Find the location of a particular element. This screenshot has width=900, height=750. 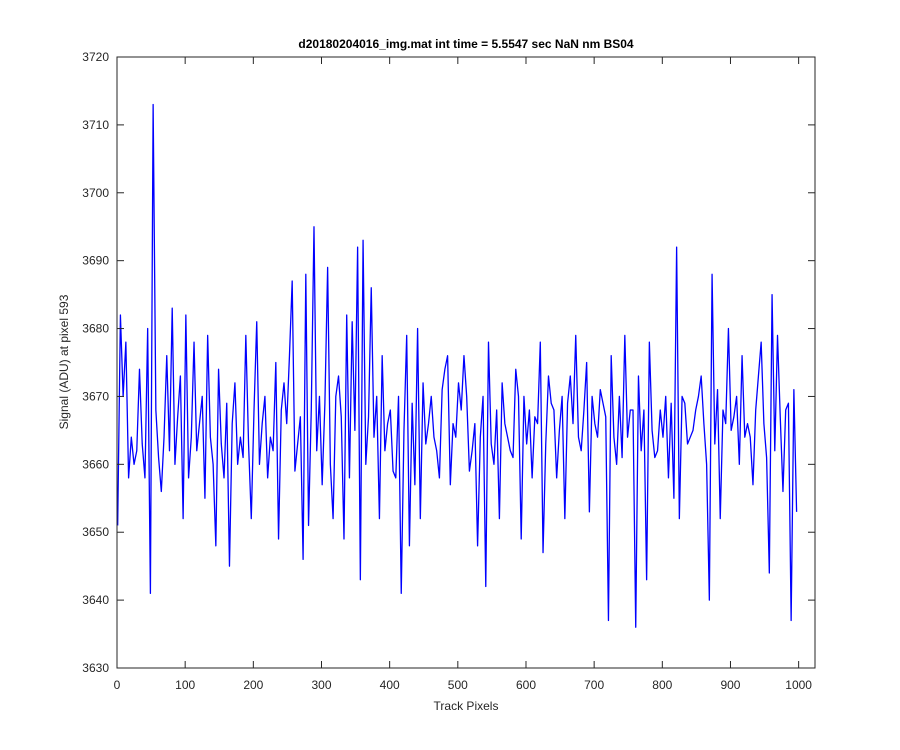

y-tick-label: 3650 is located at coordinates (95, 532).